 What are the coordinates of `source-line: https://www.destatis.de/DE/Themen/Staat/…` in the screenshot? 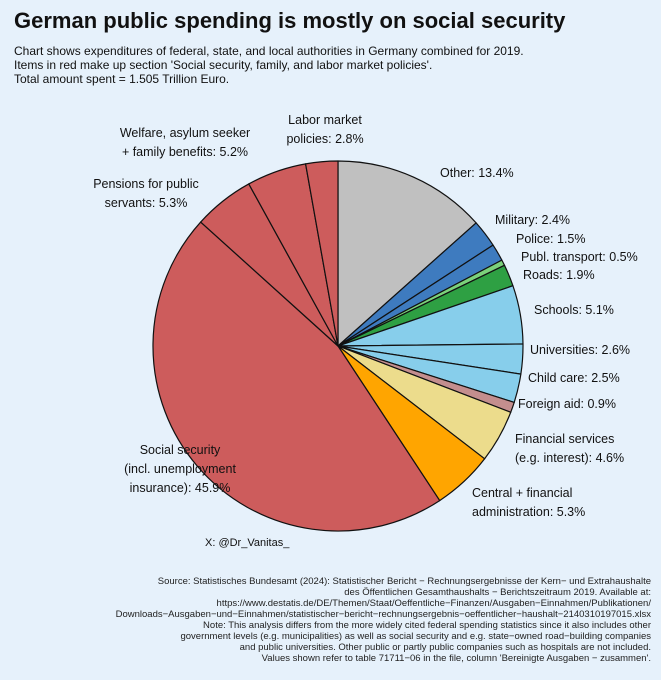 It's located at (433, 603).